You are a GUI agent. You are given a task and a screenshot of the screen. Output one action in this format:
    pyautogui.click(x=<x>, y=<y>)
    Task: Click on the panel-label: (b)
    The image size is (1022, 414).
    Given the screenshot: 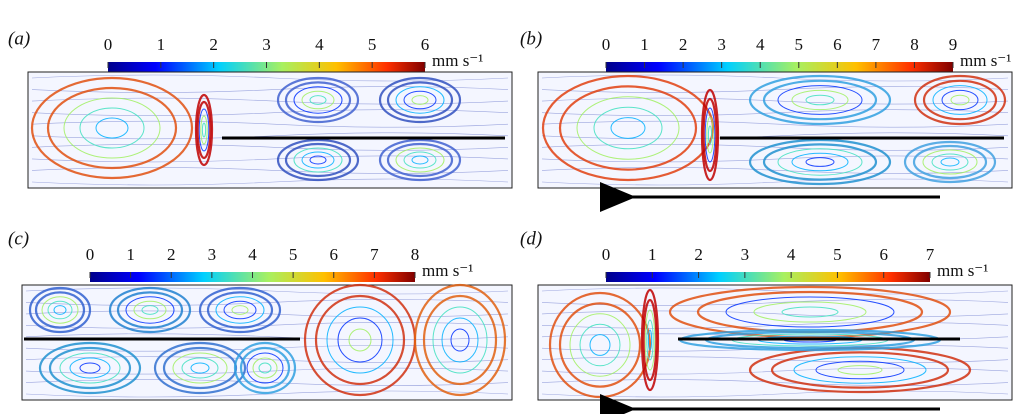 What is the action you would take?
    pyautogui.click(x=531, y=38)
    